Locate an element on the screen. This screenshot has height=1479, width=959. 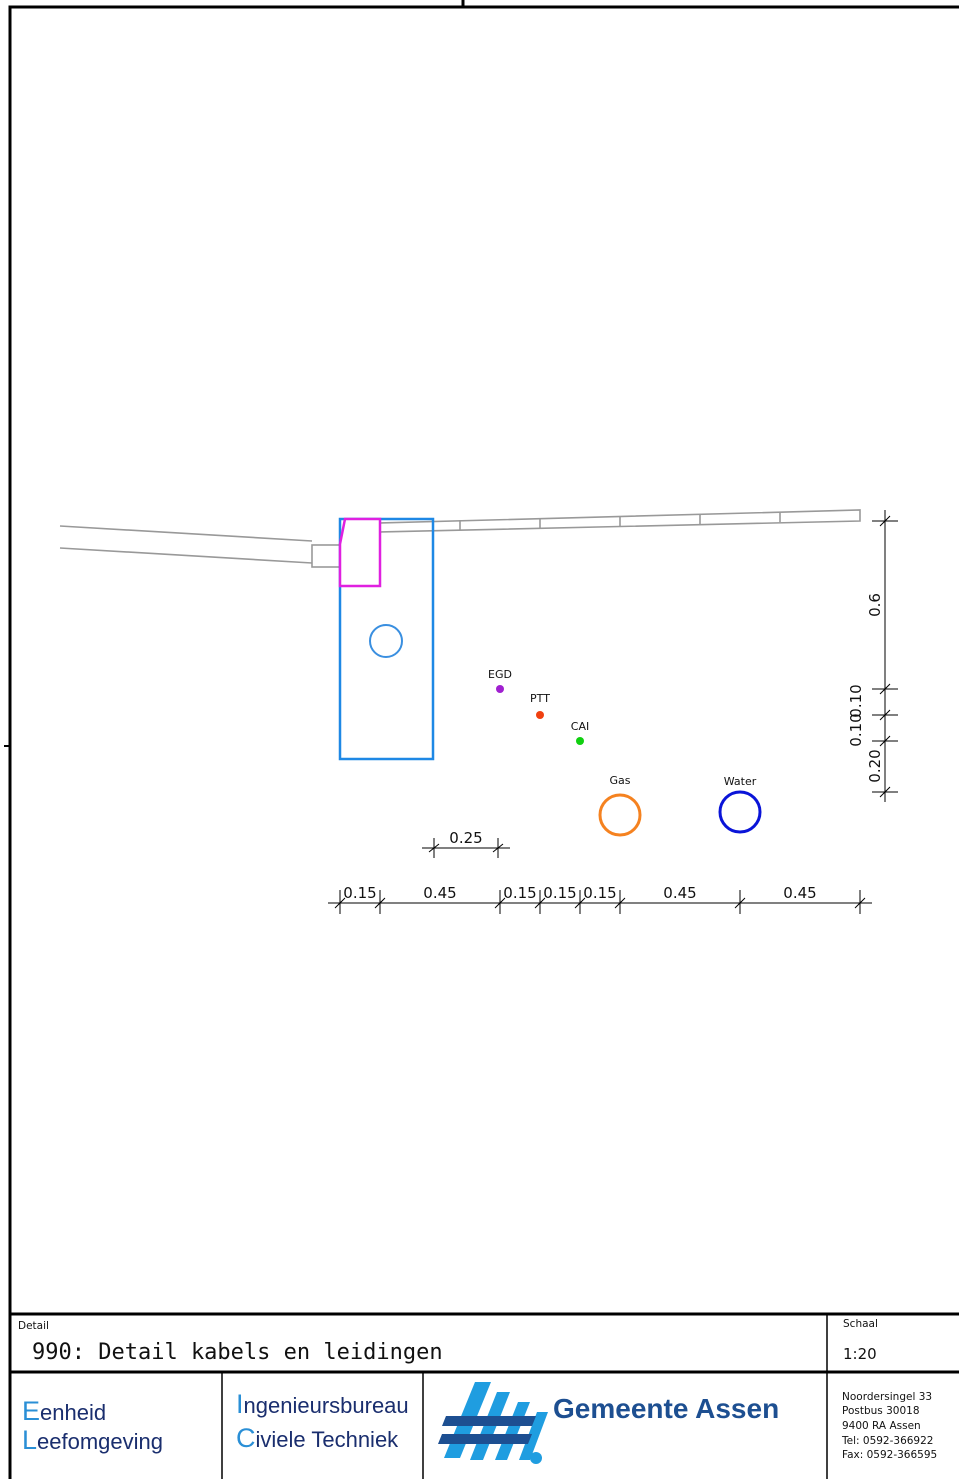
address-line-3: 9400 RA Assen is located at coordinates (881, 1426).